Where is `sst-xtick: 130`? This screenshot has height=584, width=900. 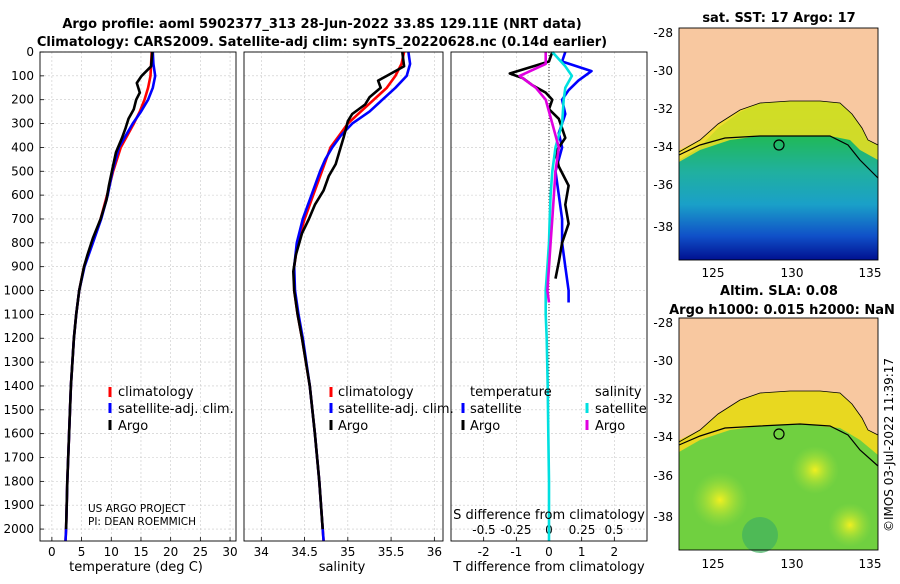 sst-xtick: 130 is located at coordinates (792, 273).